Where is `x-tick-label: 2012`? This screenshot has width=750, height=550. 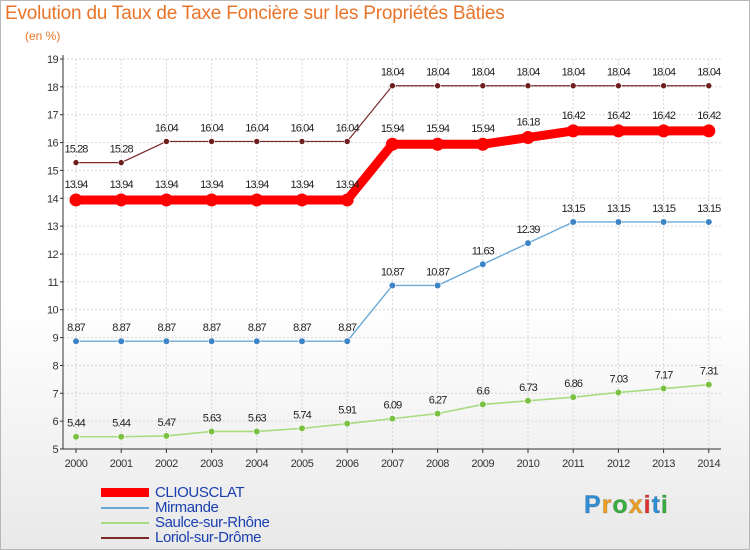
x-tick-label: 2012 is located at coordinates (618, 464).